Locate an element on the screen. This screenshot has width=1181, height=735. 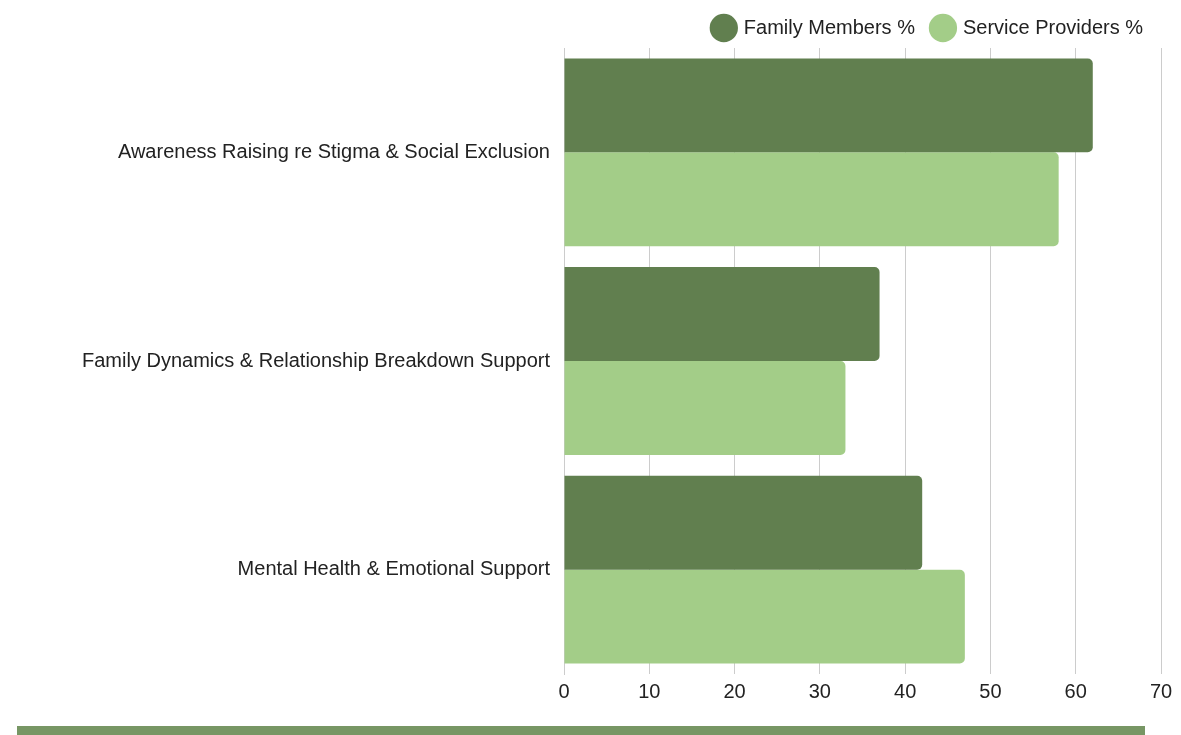
x-tick-label: 20 is located at coordinates (734, 690).